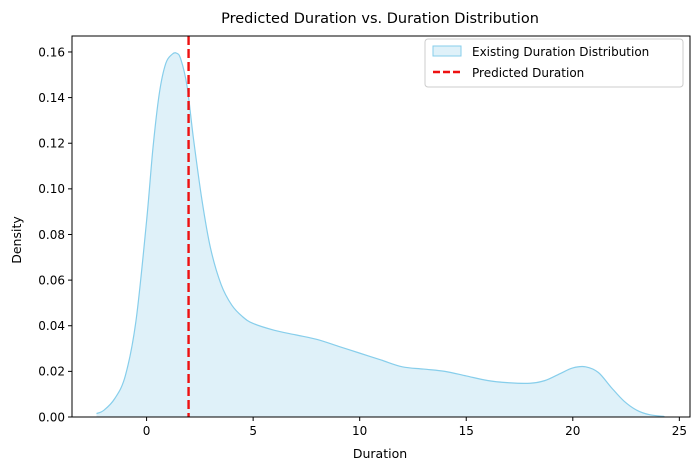  I want to click on y-tick-label: 0.04, so click(51, 326).